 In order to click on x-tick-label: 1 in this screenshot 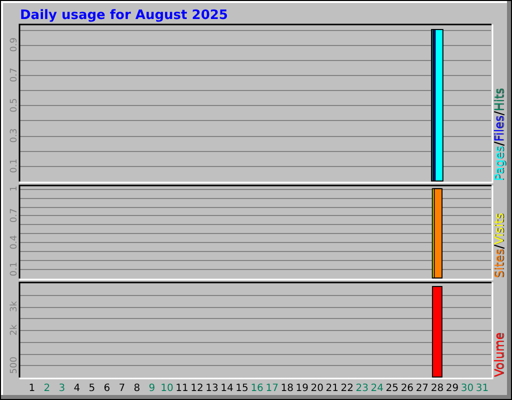, I will do `click(32, 388)`.